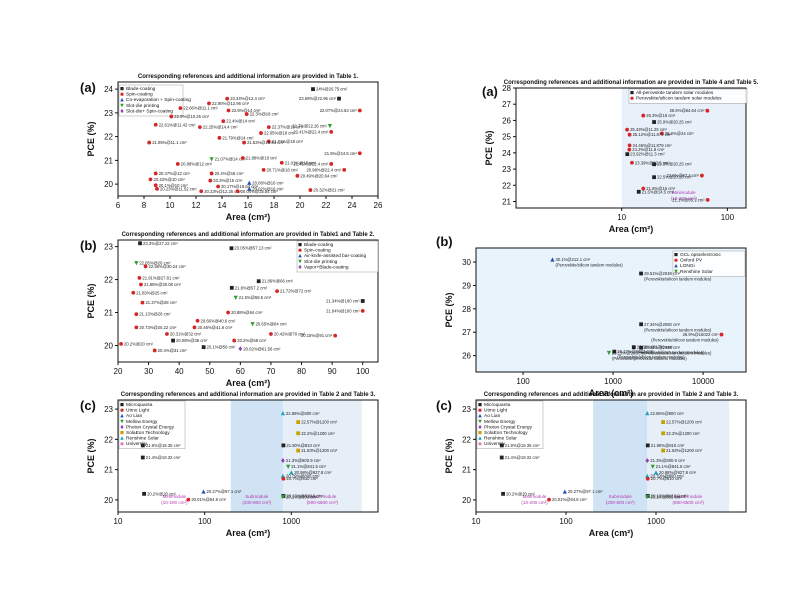 This screenshot has height=600, width=800. I want to click on legend-entry: Oxford PV, so click(691, 261).